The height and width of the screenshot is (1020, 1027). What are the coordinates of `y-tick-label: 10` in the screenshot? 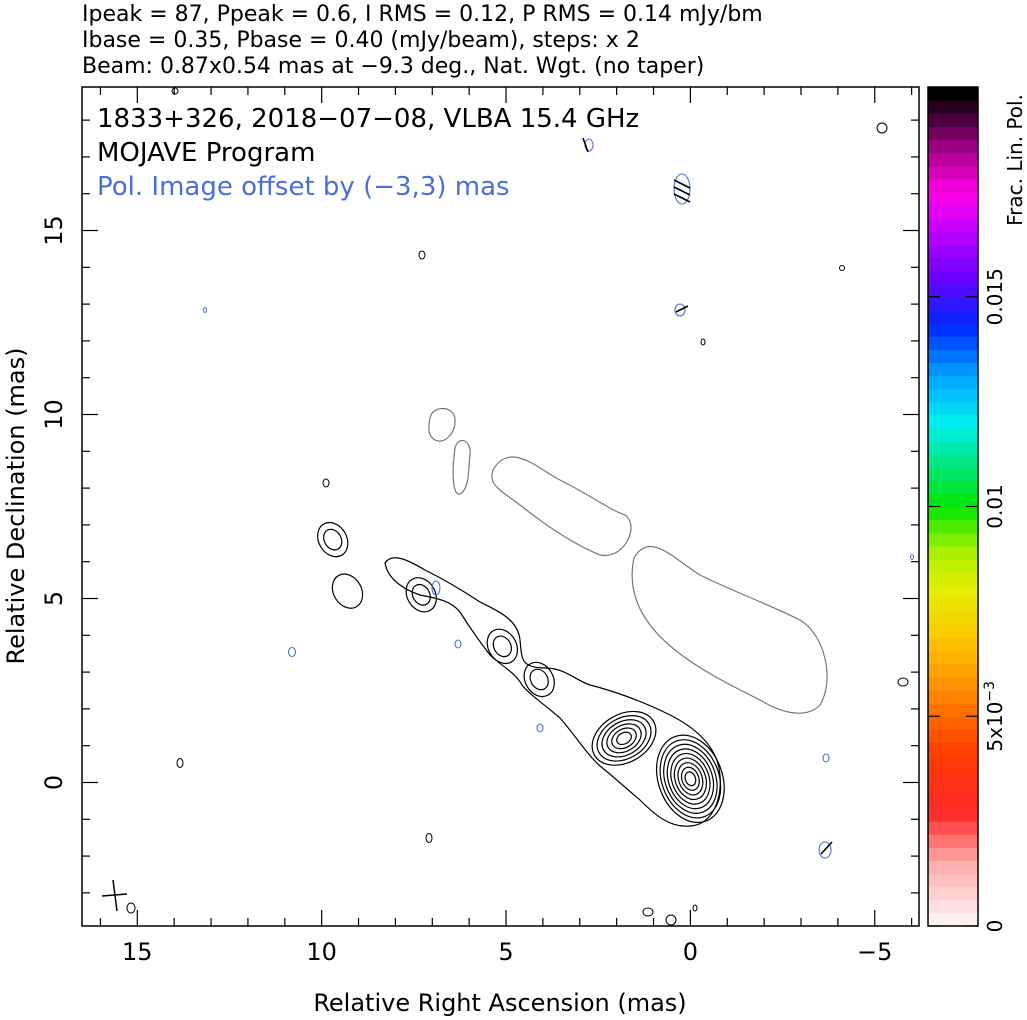 It's located at (54, 414).